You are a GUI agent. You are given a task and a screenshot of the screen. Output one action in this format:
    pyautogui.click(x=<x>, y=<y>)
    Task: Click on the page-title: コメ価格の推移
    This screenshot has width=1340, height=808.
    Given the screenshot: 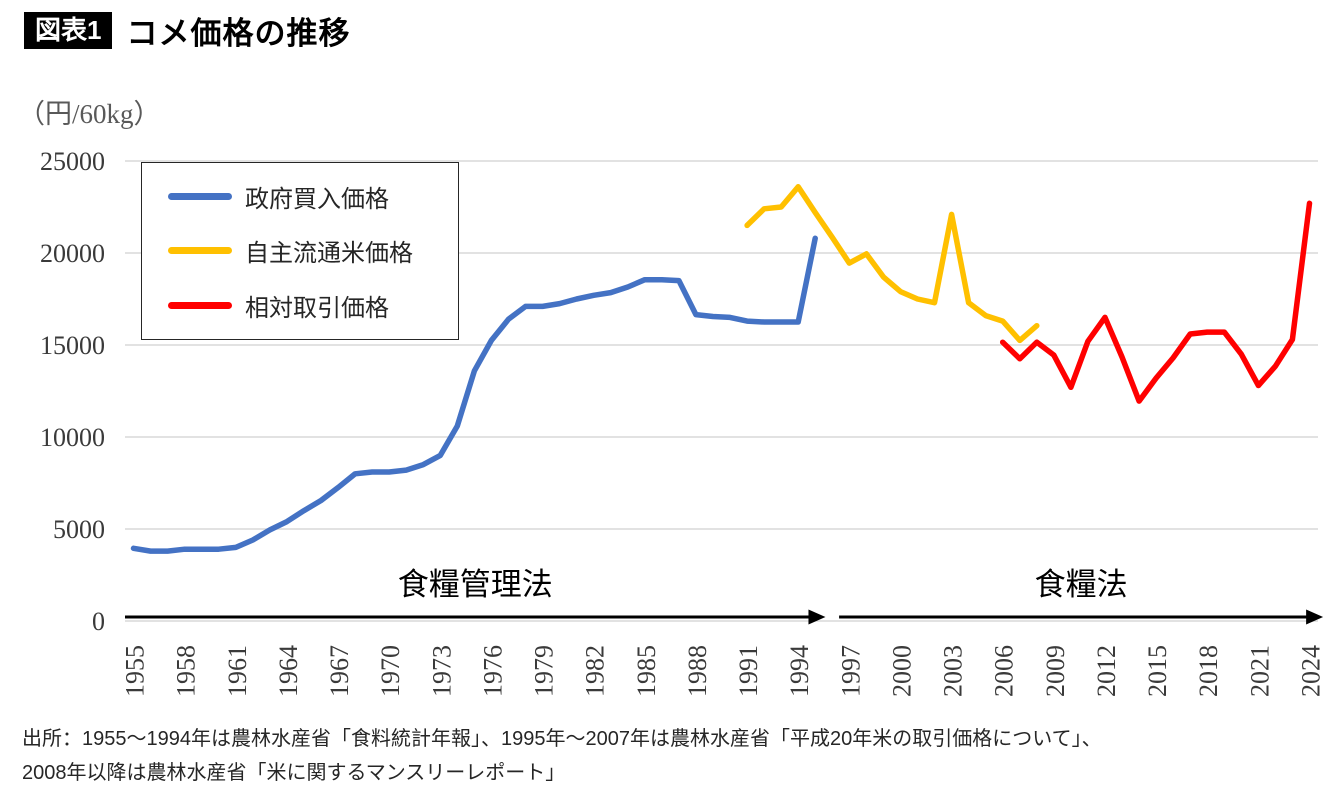 What is the action you would take?
    pyautogui.click(x=238, y=33)
    